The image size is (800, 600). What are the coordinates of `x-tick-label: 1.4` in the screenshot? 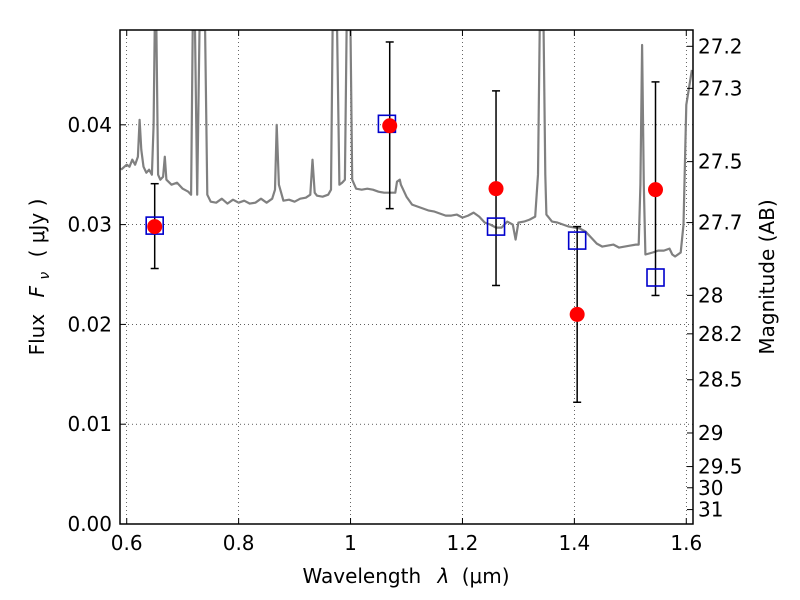 It's located at (574, 543).